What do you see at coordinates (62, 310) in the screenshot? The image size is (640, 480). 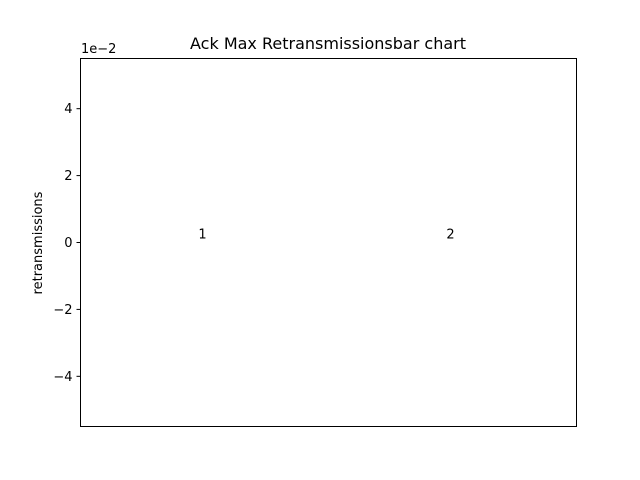 I see `y-tick-label: −2` at bounding box center [62, 310].